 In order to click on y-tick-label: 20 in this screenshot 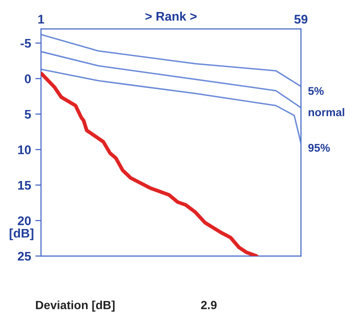, I will do `click(24, 221)`.